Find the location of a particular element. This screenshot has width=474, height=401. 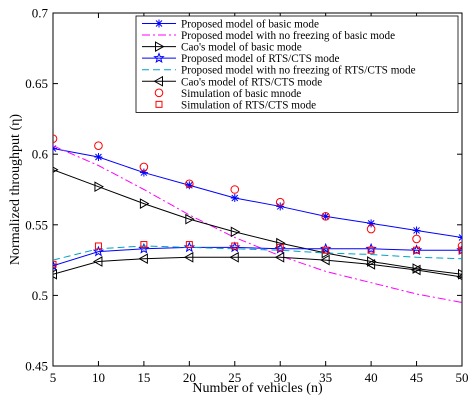

legend-label: Cao's model of basic mode is located at coordinates (241, 48).